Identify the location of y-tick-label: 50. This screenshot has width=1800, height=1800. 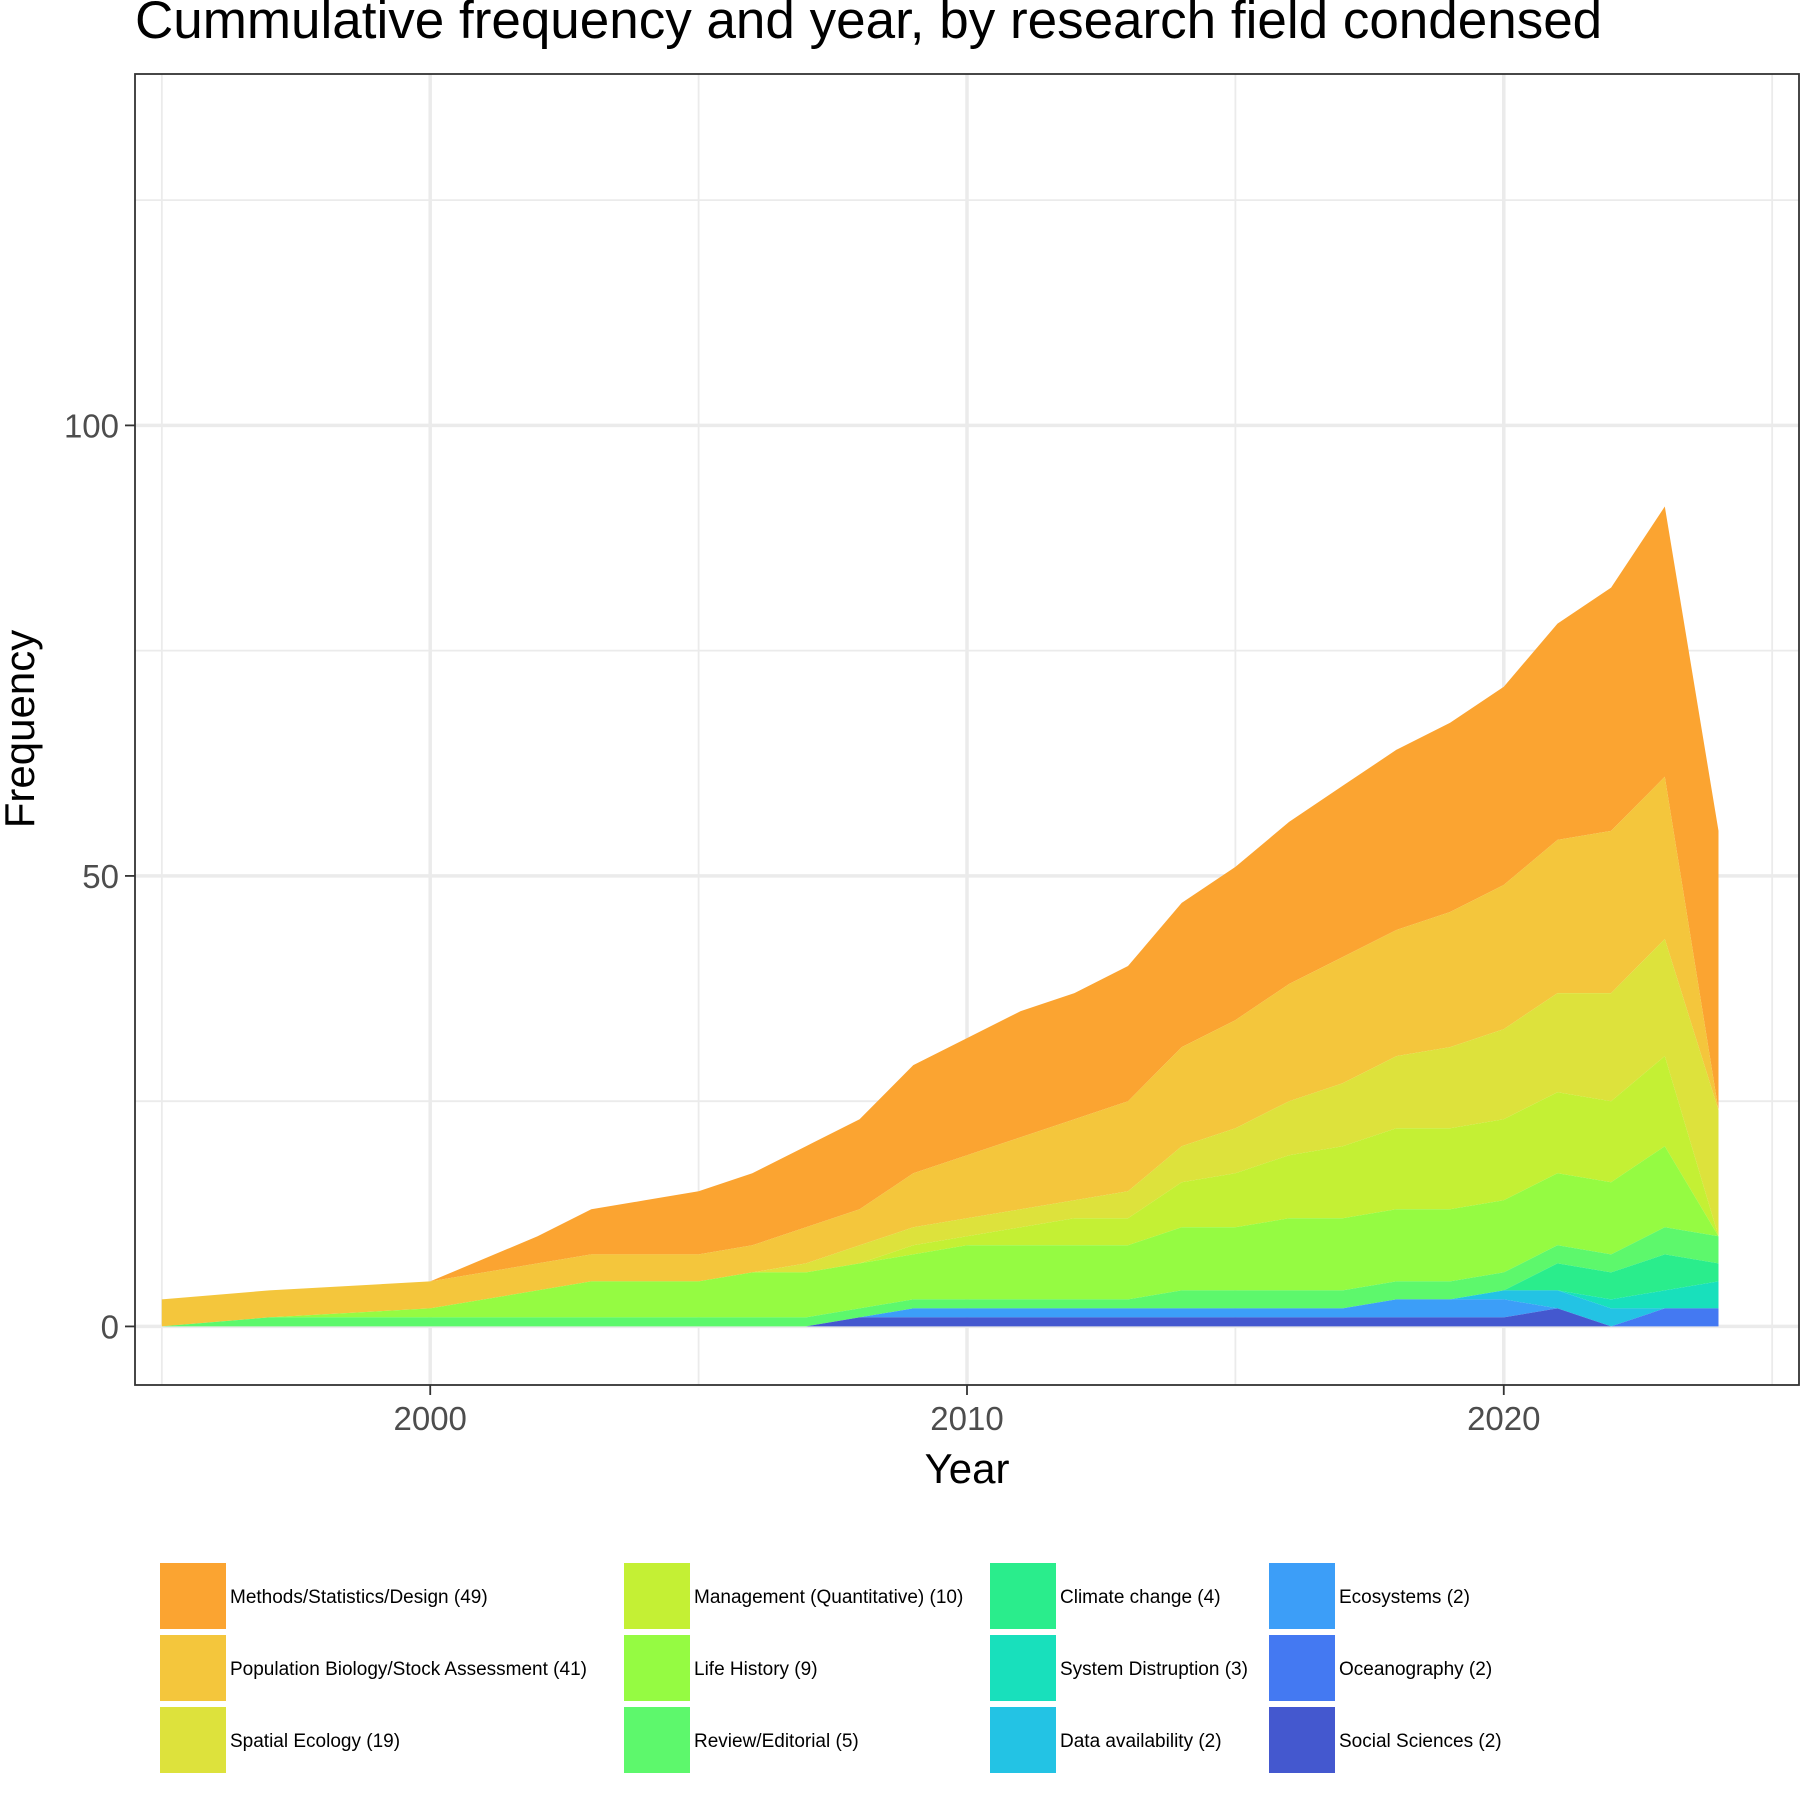
(100, 876).